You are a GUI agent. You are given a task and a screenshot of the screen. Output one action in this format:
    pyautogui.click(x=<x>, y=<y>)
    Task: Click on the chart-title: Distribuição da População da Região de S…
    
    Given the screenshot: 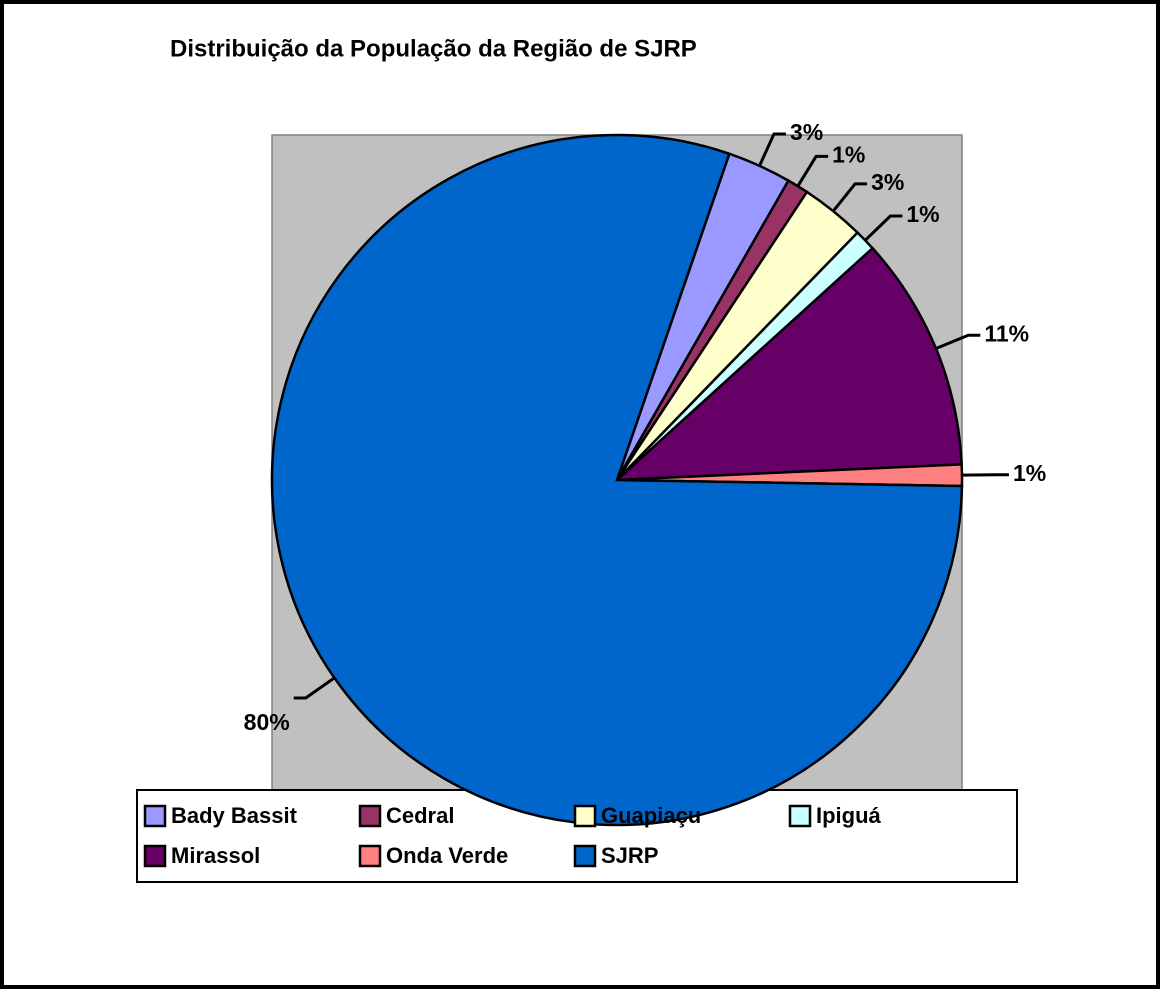 What is the action you would take?
    pyautogui.click(x=433, y=48)
    